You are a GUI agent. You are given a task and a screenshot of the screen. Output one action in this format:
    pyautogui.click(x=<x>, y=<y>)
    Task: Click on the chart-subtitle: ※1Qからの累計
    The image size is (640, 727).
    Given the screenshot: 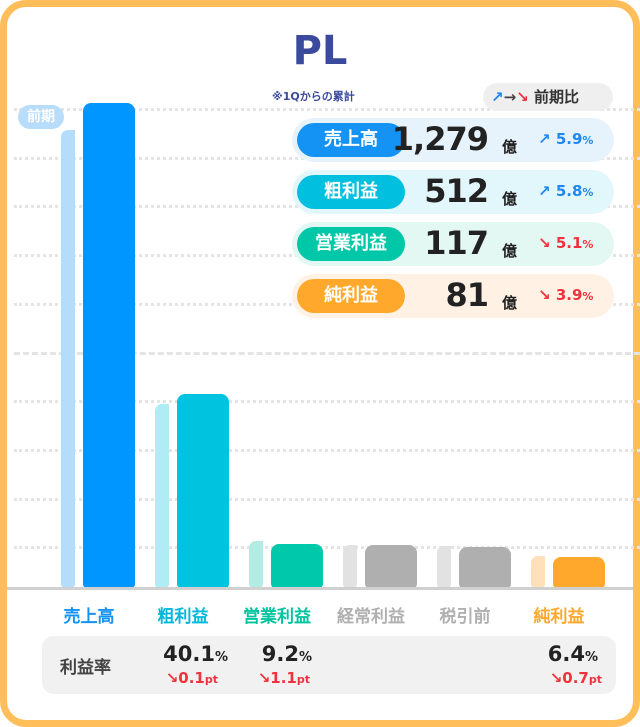 What is the action you would take?
    pyautogui.click(x=313, y=96)
    